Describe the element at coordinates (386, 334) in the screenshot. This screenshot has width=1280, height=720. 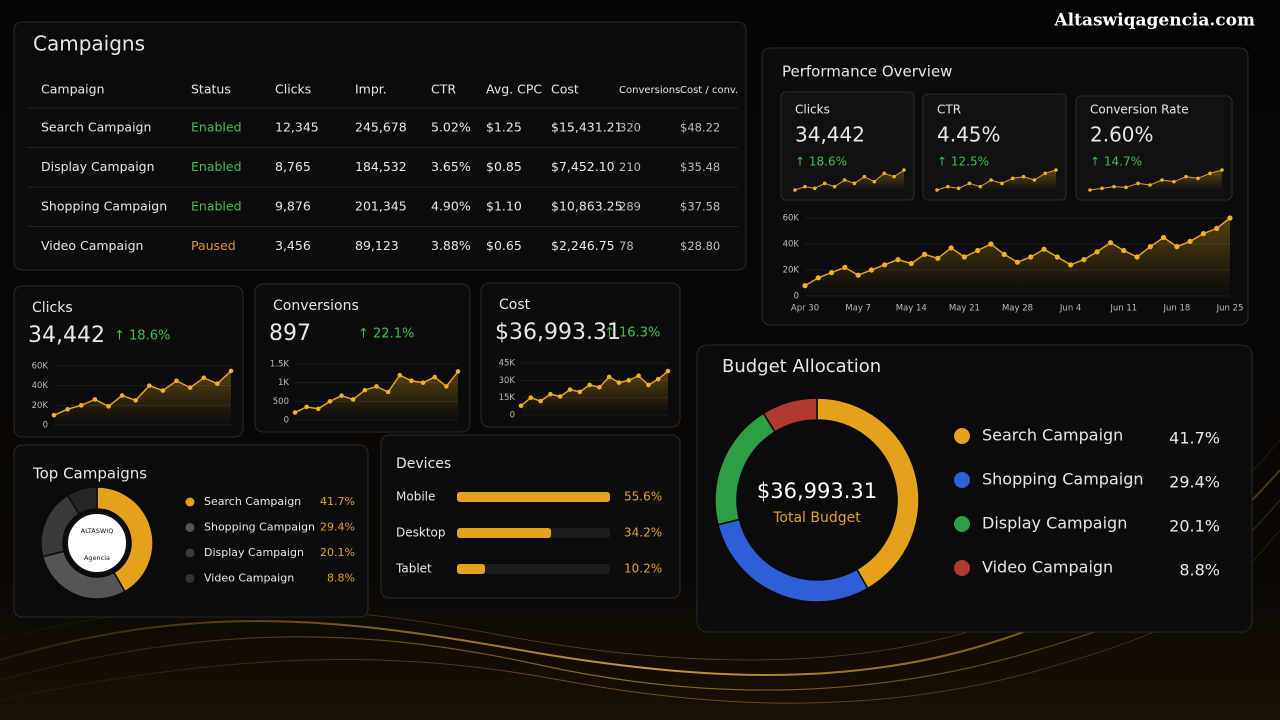
I see `kpi-change: ↑ 22.1%` at that location.